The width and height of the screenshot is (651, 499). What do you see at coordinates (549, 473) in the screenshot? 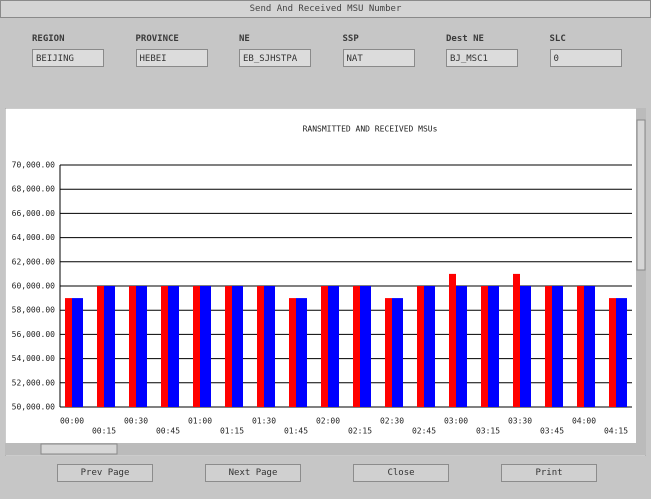
I see `button: Print` at bounding box center [549, 473].